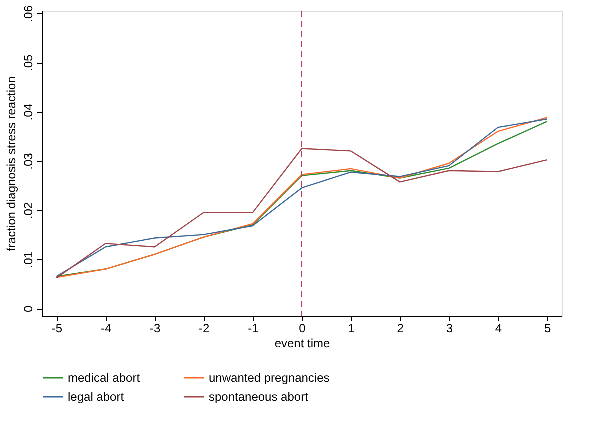  Describe the element at coordinates (155, 329) in the screenshot. I see `x-tick-label: -3` at that location.